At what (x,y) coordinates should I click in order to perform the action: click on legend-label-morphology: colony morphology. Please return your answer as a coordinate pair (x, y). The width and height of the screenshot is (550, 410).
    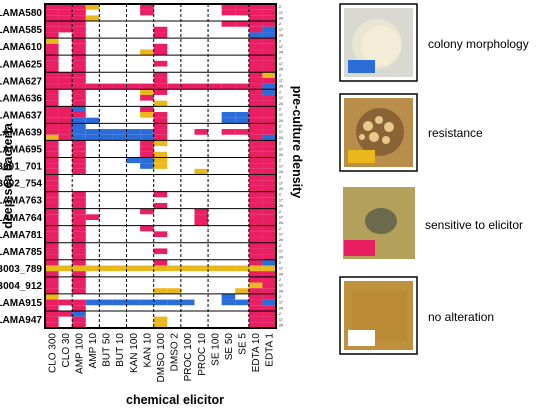
    Looking at the image, I should click on (478, 44).